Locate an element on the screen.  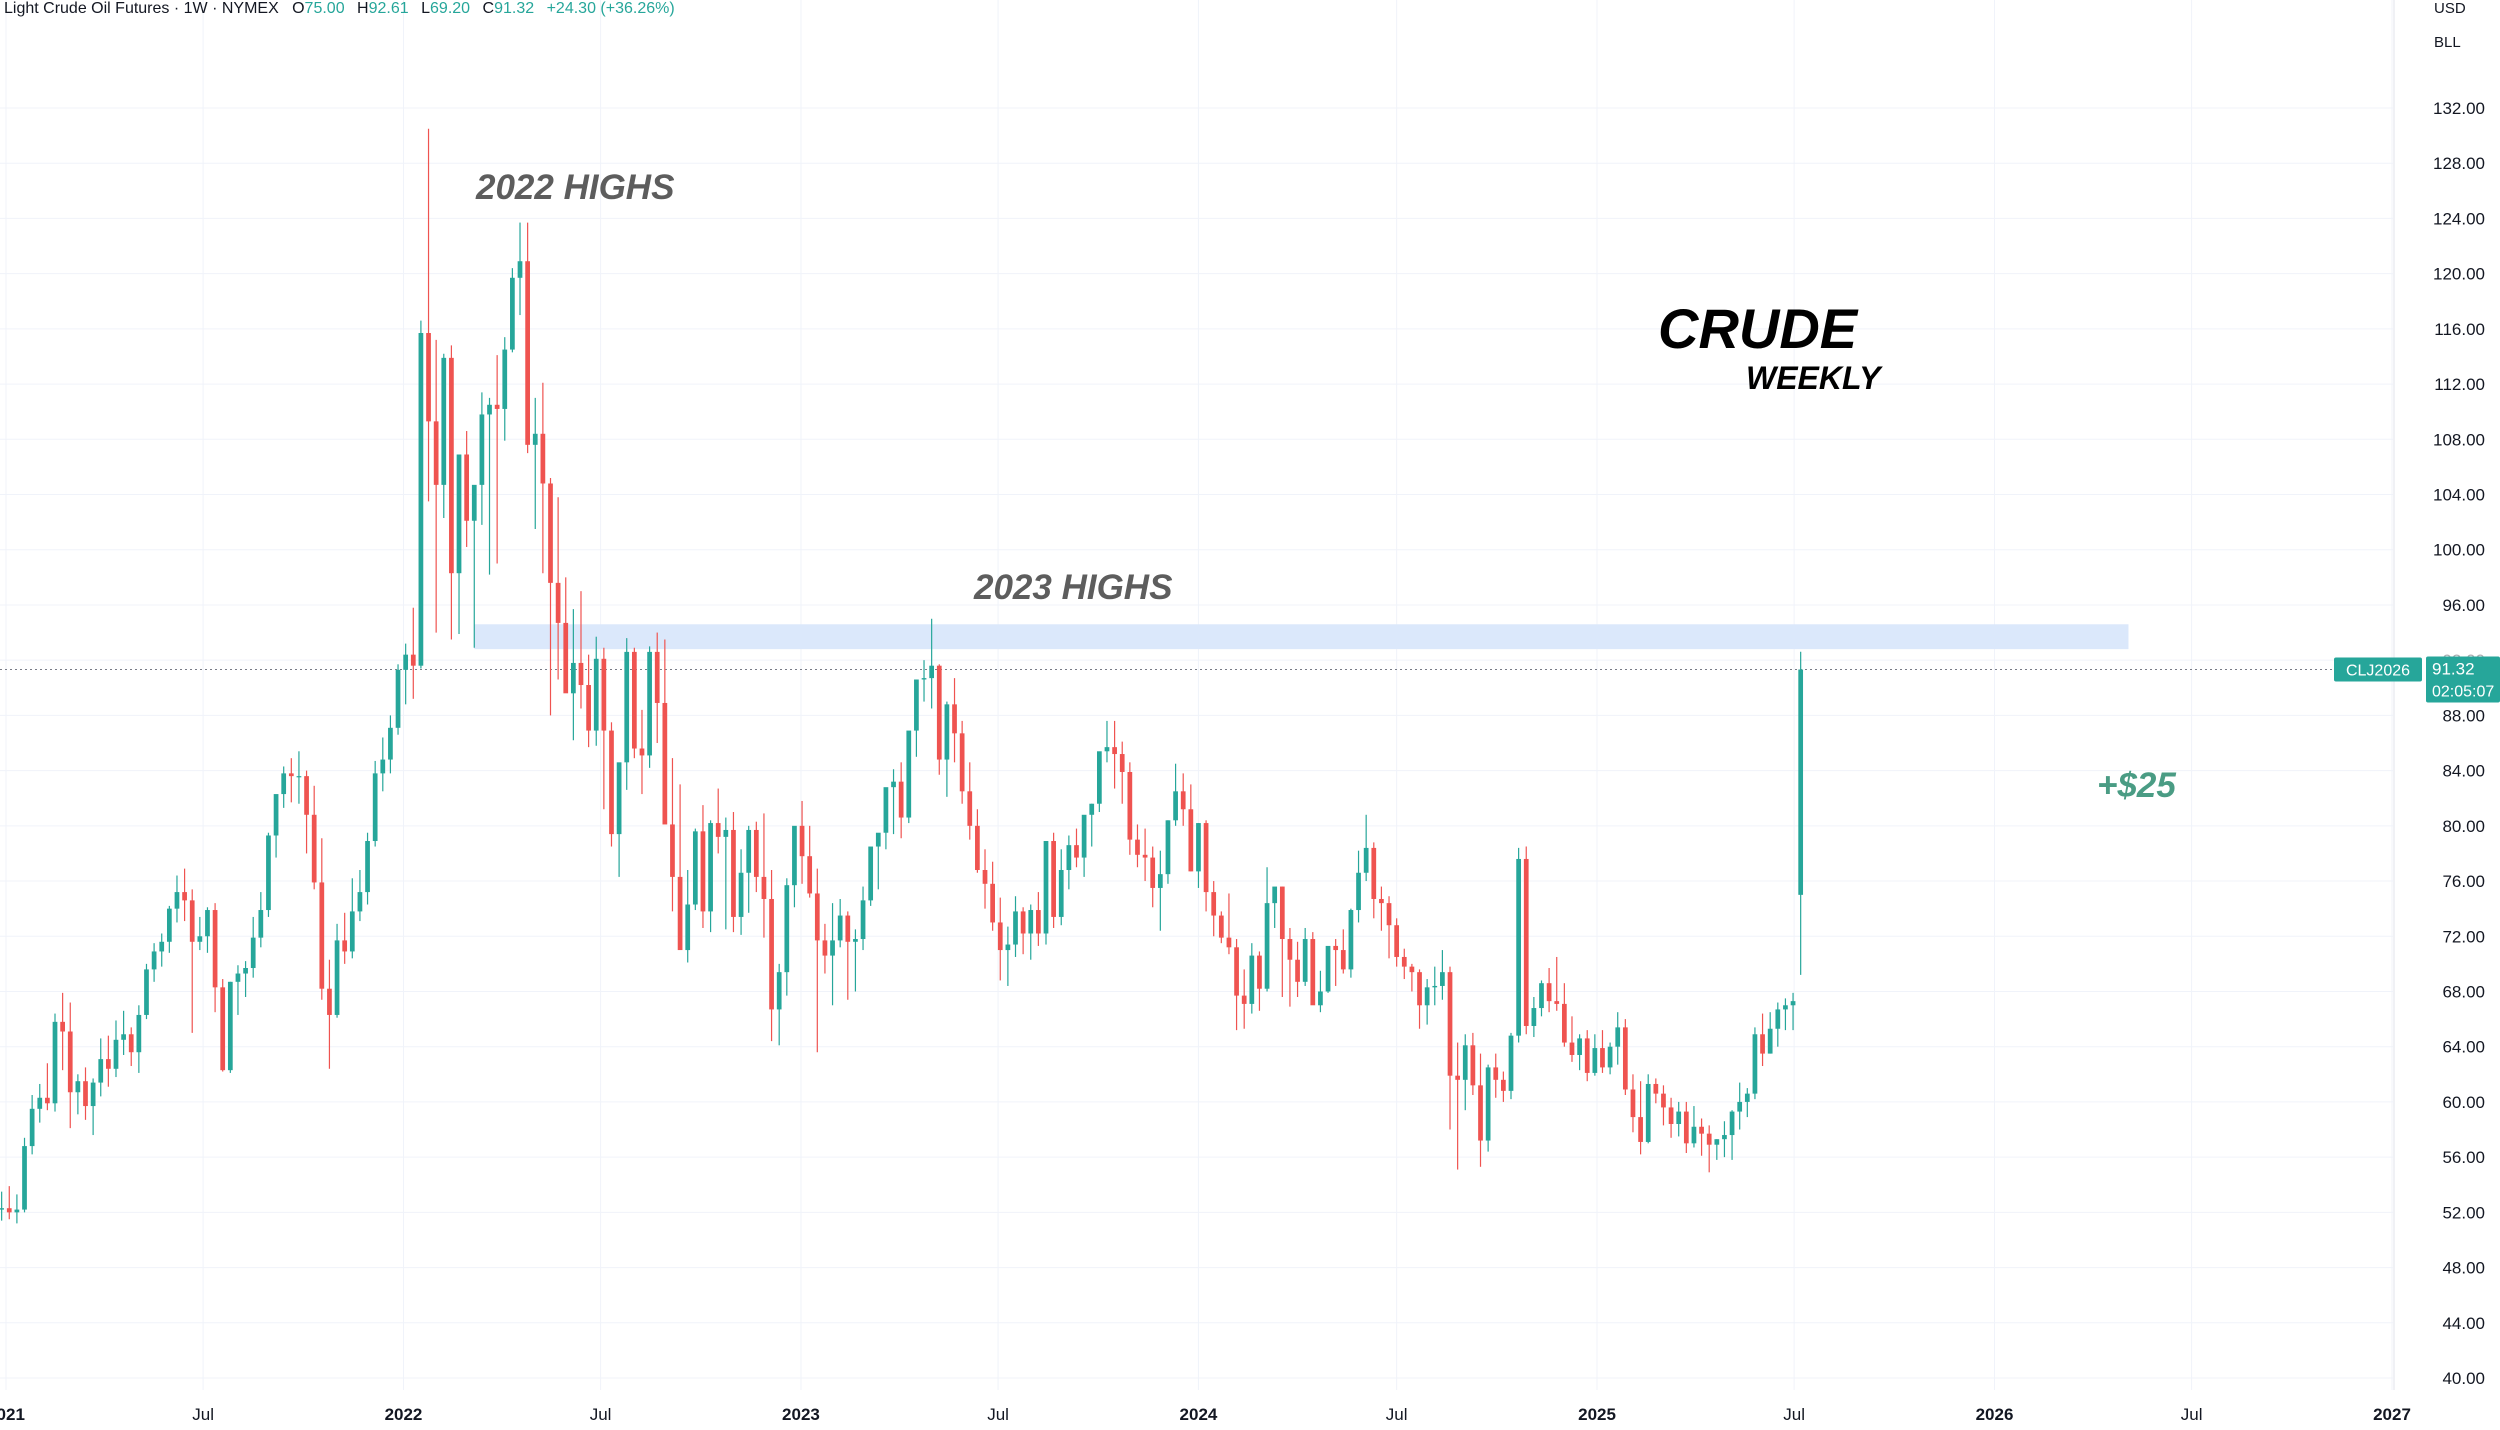
currency-selector: USD is located at coordinates (2450, 8).